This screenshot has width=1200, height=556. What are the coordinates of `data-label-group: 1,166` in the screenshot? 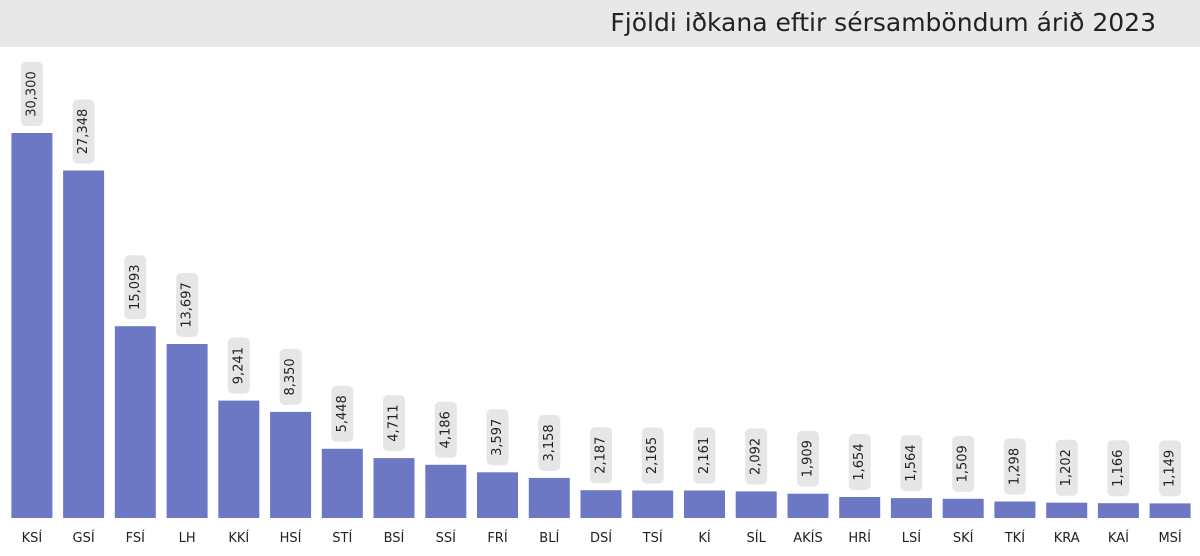 It's located at (1118, 468).